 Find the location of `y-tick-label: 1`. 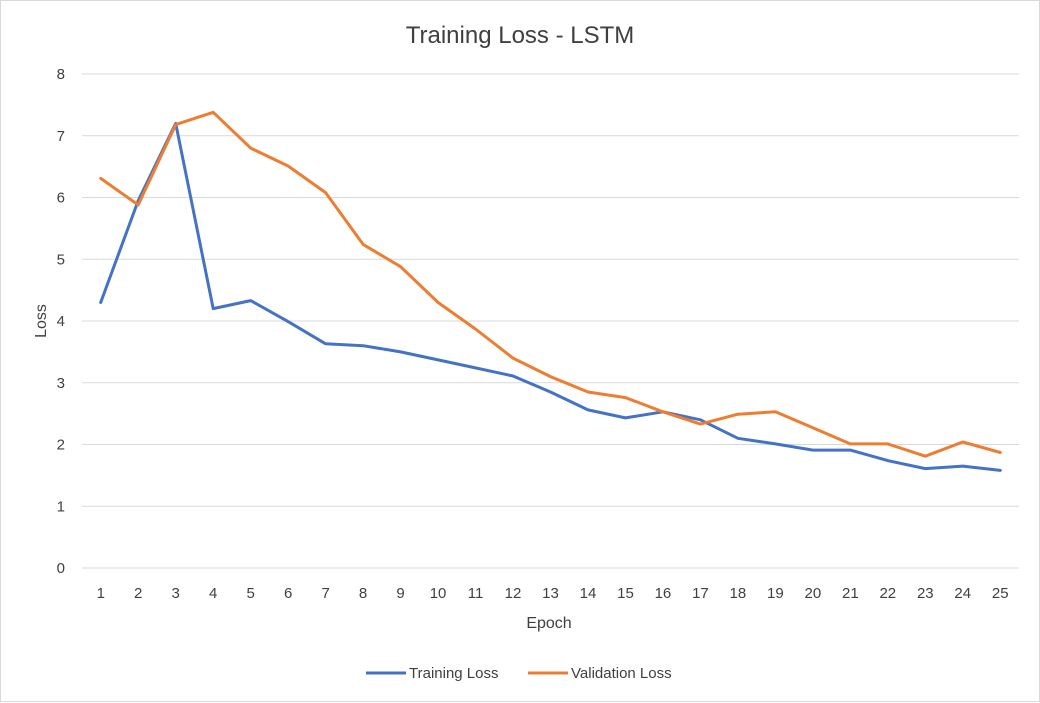

y-tick-label: 1 is located at coordinates (61, 506).